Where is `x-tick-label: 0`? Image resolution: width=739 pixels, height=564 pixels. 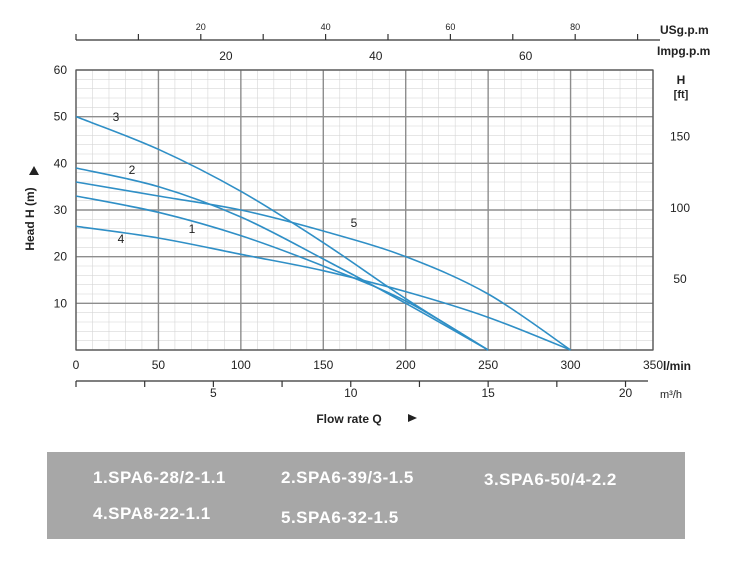
x-tick-label: 0 is located at coordinates (76, 365).